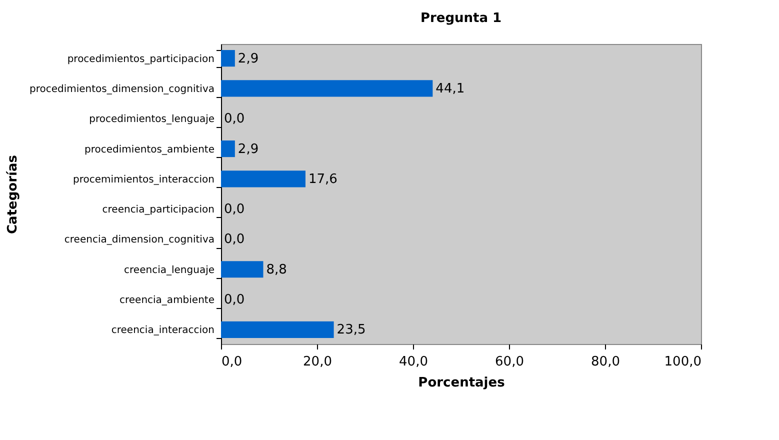  I want to click on y-tick-label: procedimientos_participacion, so click(140, 59).